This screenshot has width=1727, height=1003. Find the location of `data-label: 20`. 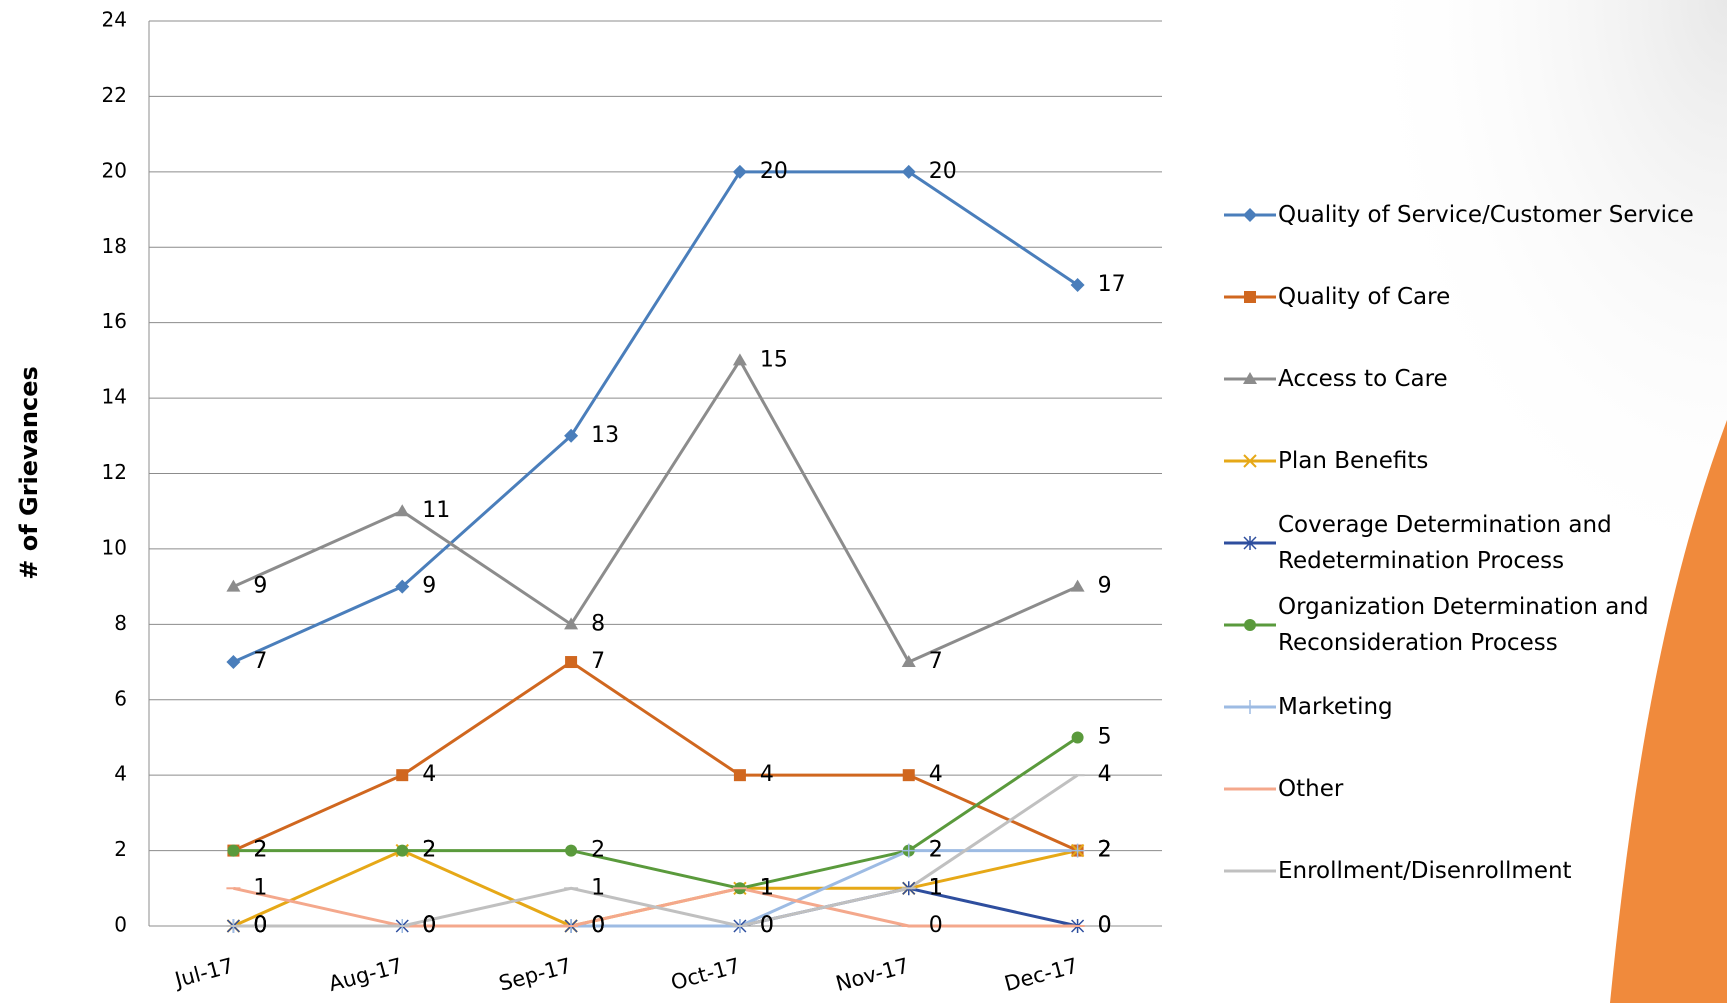

data-label: 20 is located at coordinates (774, 171).